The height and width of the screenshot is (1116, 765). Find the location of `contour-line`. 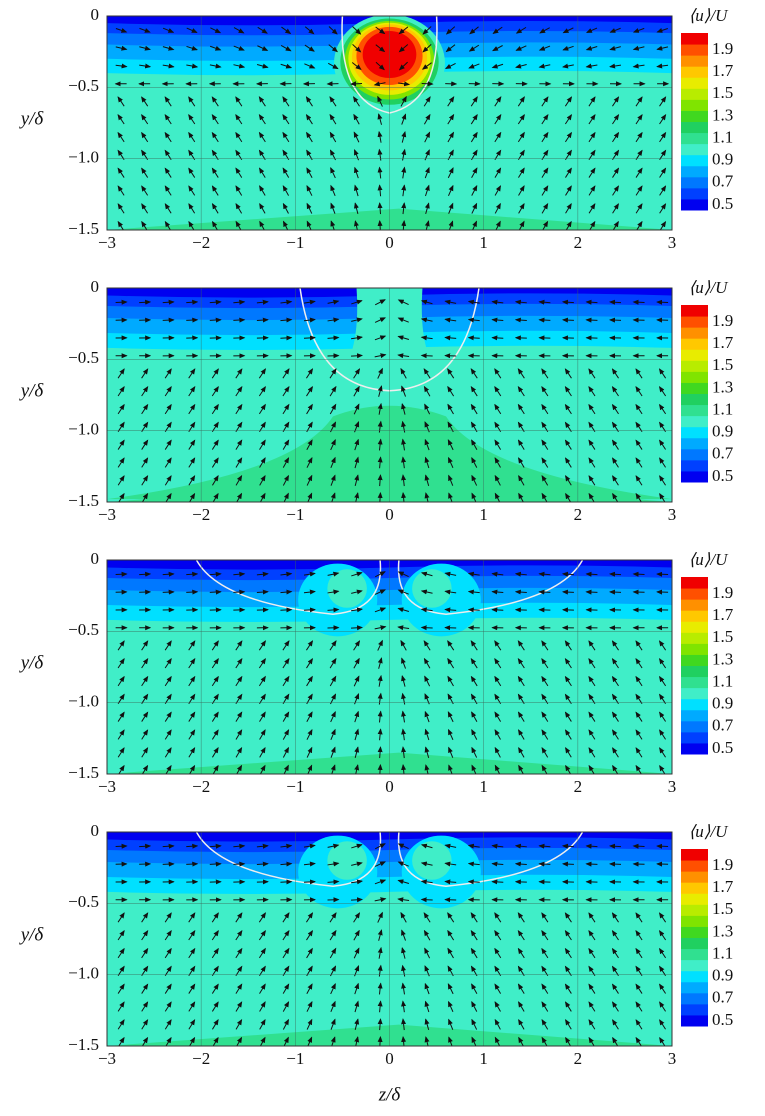

contour-line is located at coordinates (490, 859).